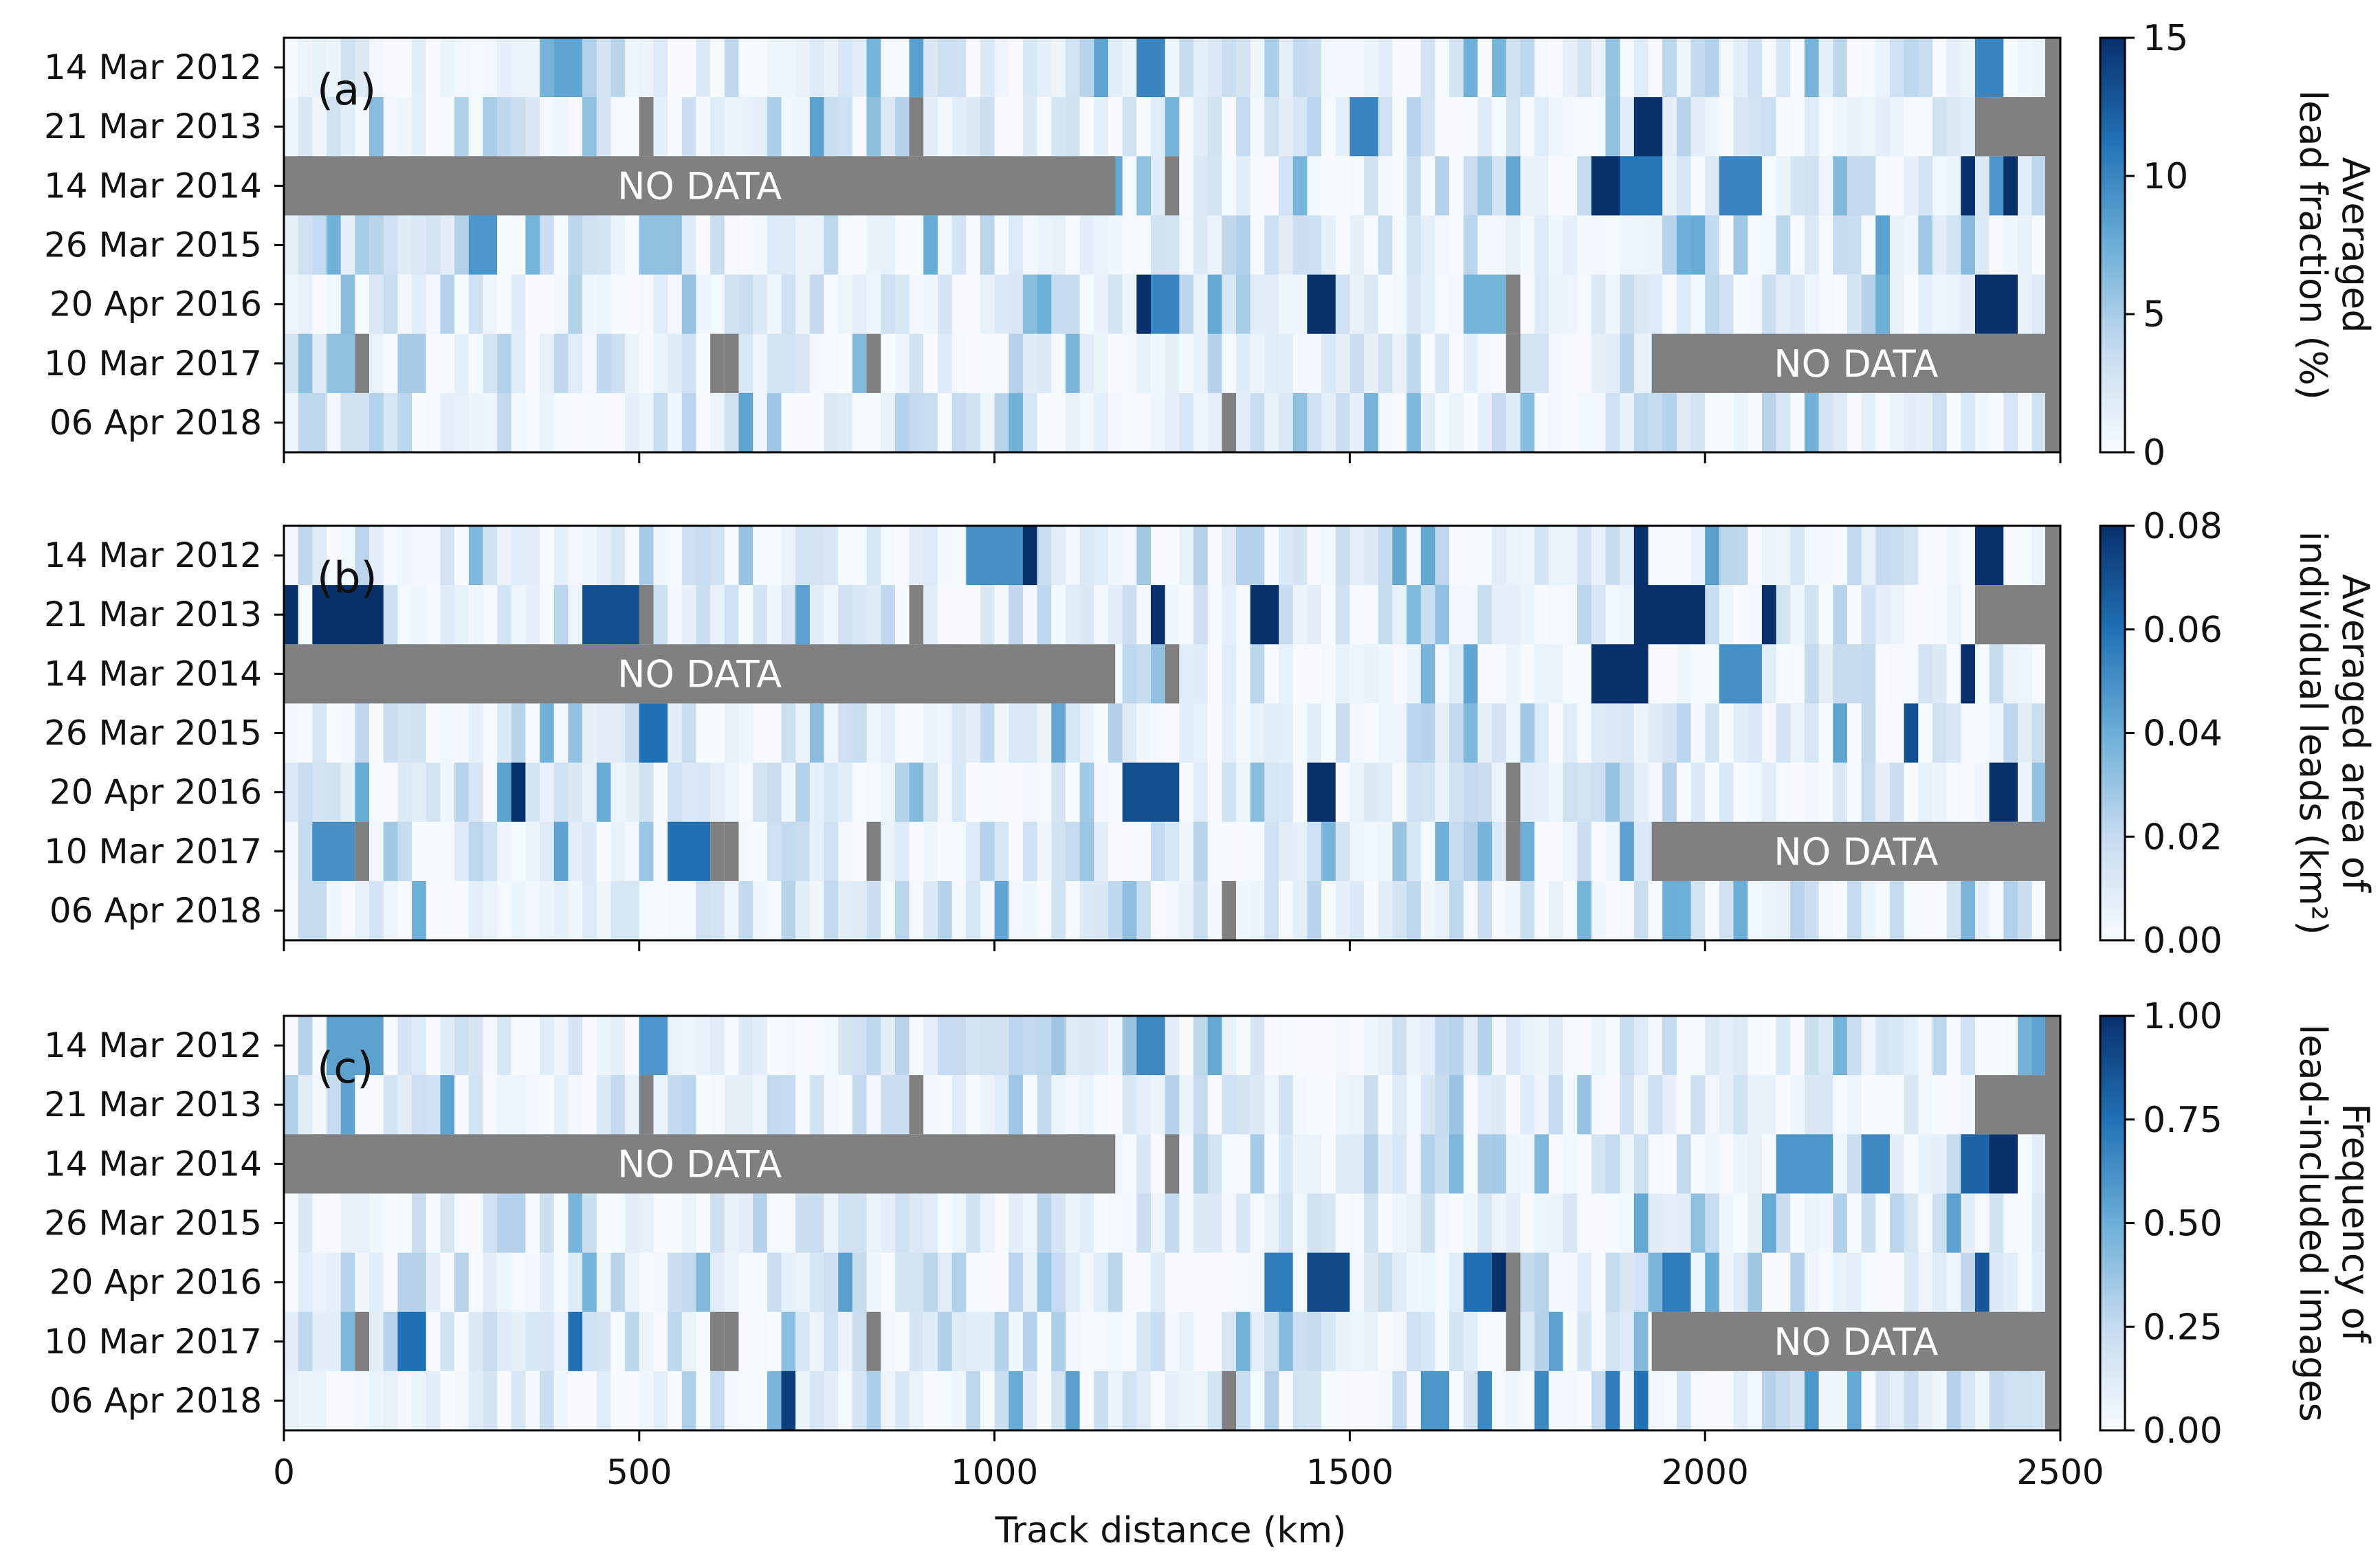 The height and width of the screenshot is (1563, 2380). I want to click on y-tick-label: 14 Mar 2012, so click(153, 67).